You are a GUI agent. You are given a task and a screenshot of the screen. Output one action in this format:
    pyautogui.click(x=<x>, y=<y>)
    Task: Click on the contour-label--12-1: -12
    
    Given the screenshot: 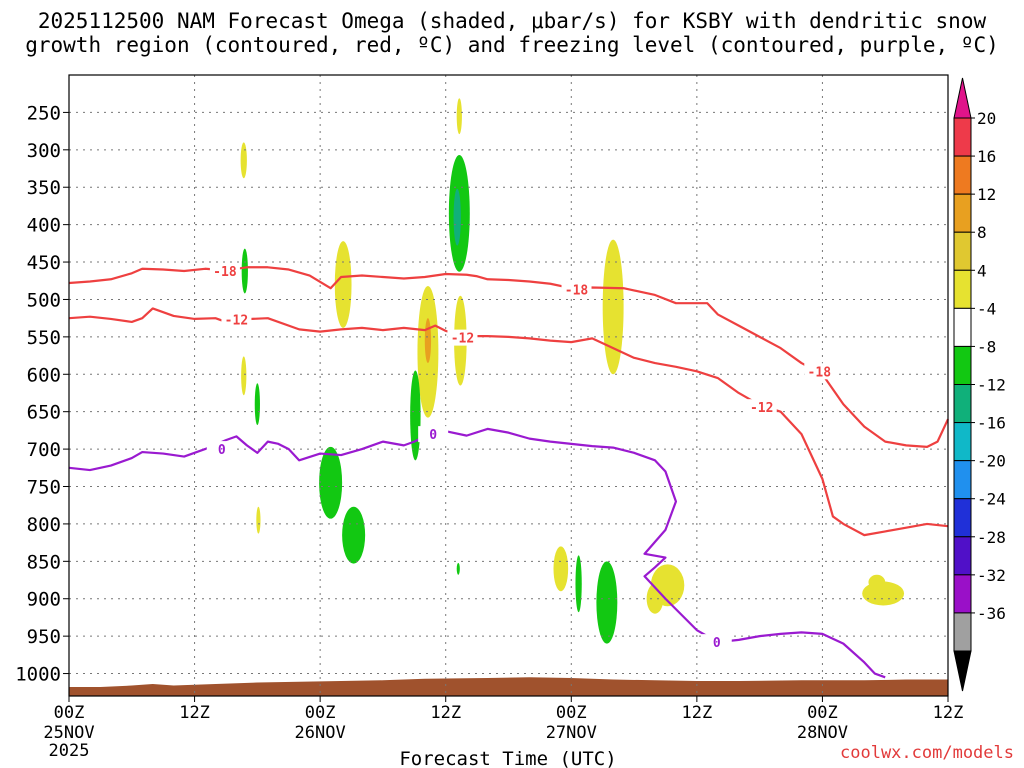 What is the action you would take?
    pyautogui.click(x=462, y=339)
    